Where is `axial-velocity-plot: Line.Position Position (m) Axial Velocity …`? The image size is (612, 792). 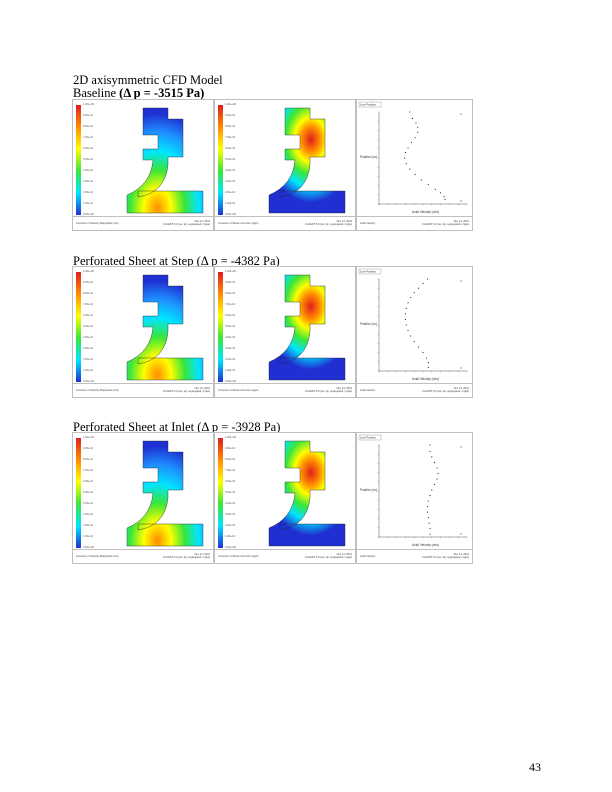
axial-velocity-plot: Line.Position Position (m) Axial Velocity … is located at coordinates (413, 157).